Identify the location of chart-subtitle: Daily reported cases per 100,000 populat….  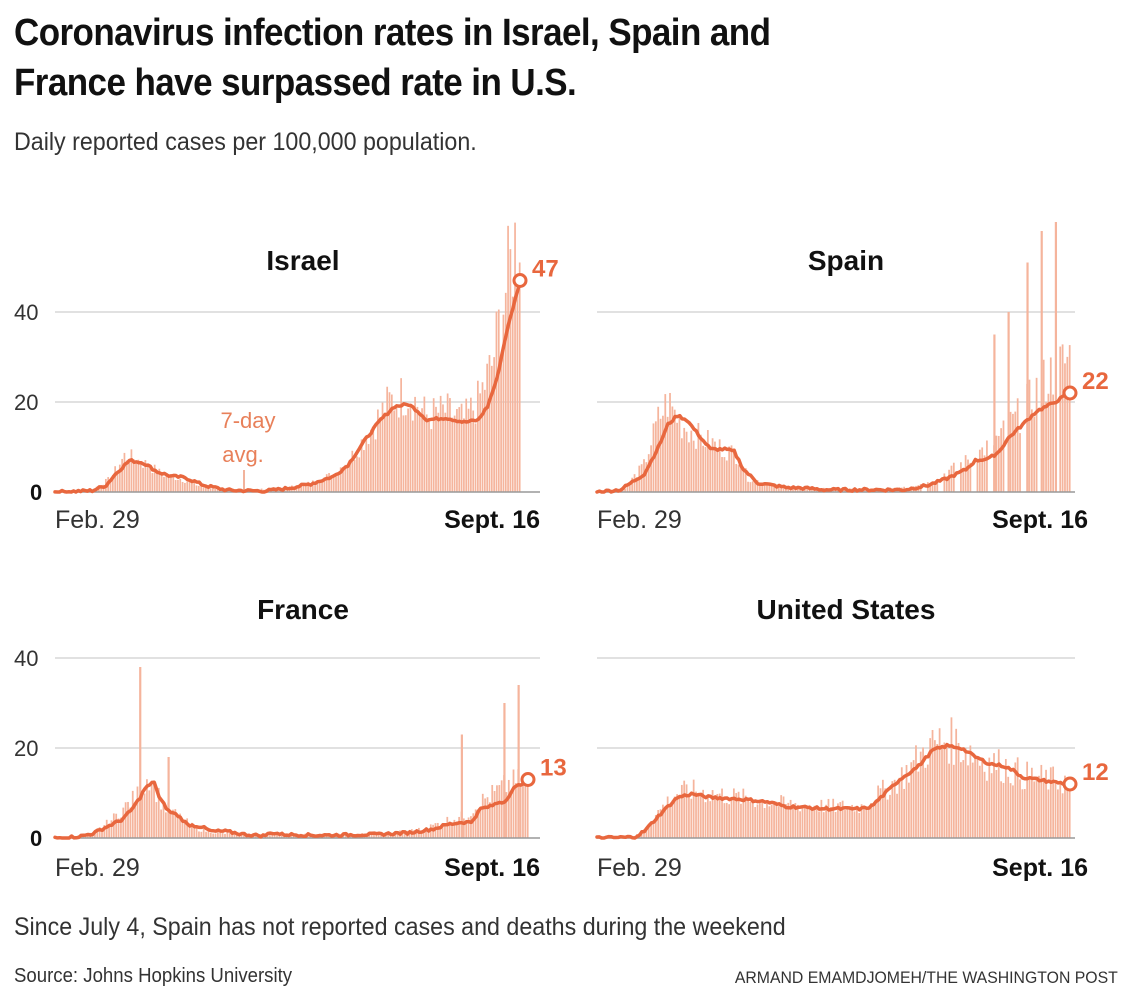
(245, 142).